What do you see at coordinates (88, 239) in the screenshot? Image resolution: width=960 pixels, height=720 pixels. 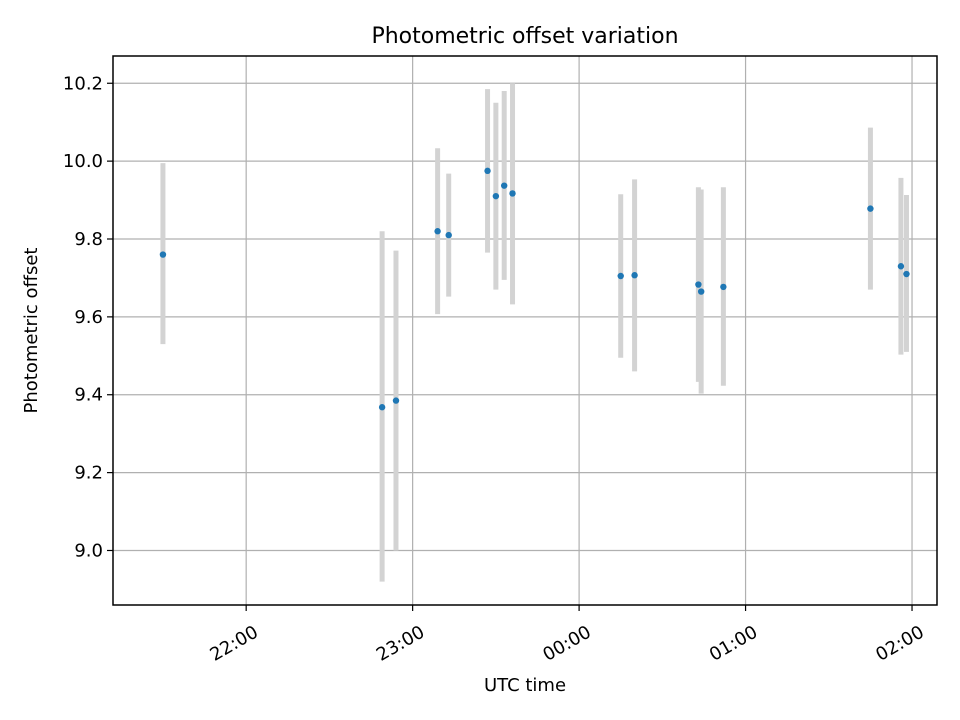 I see `y-tick-label: 9.8` at bounding box center [88, 239].